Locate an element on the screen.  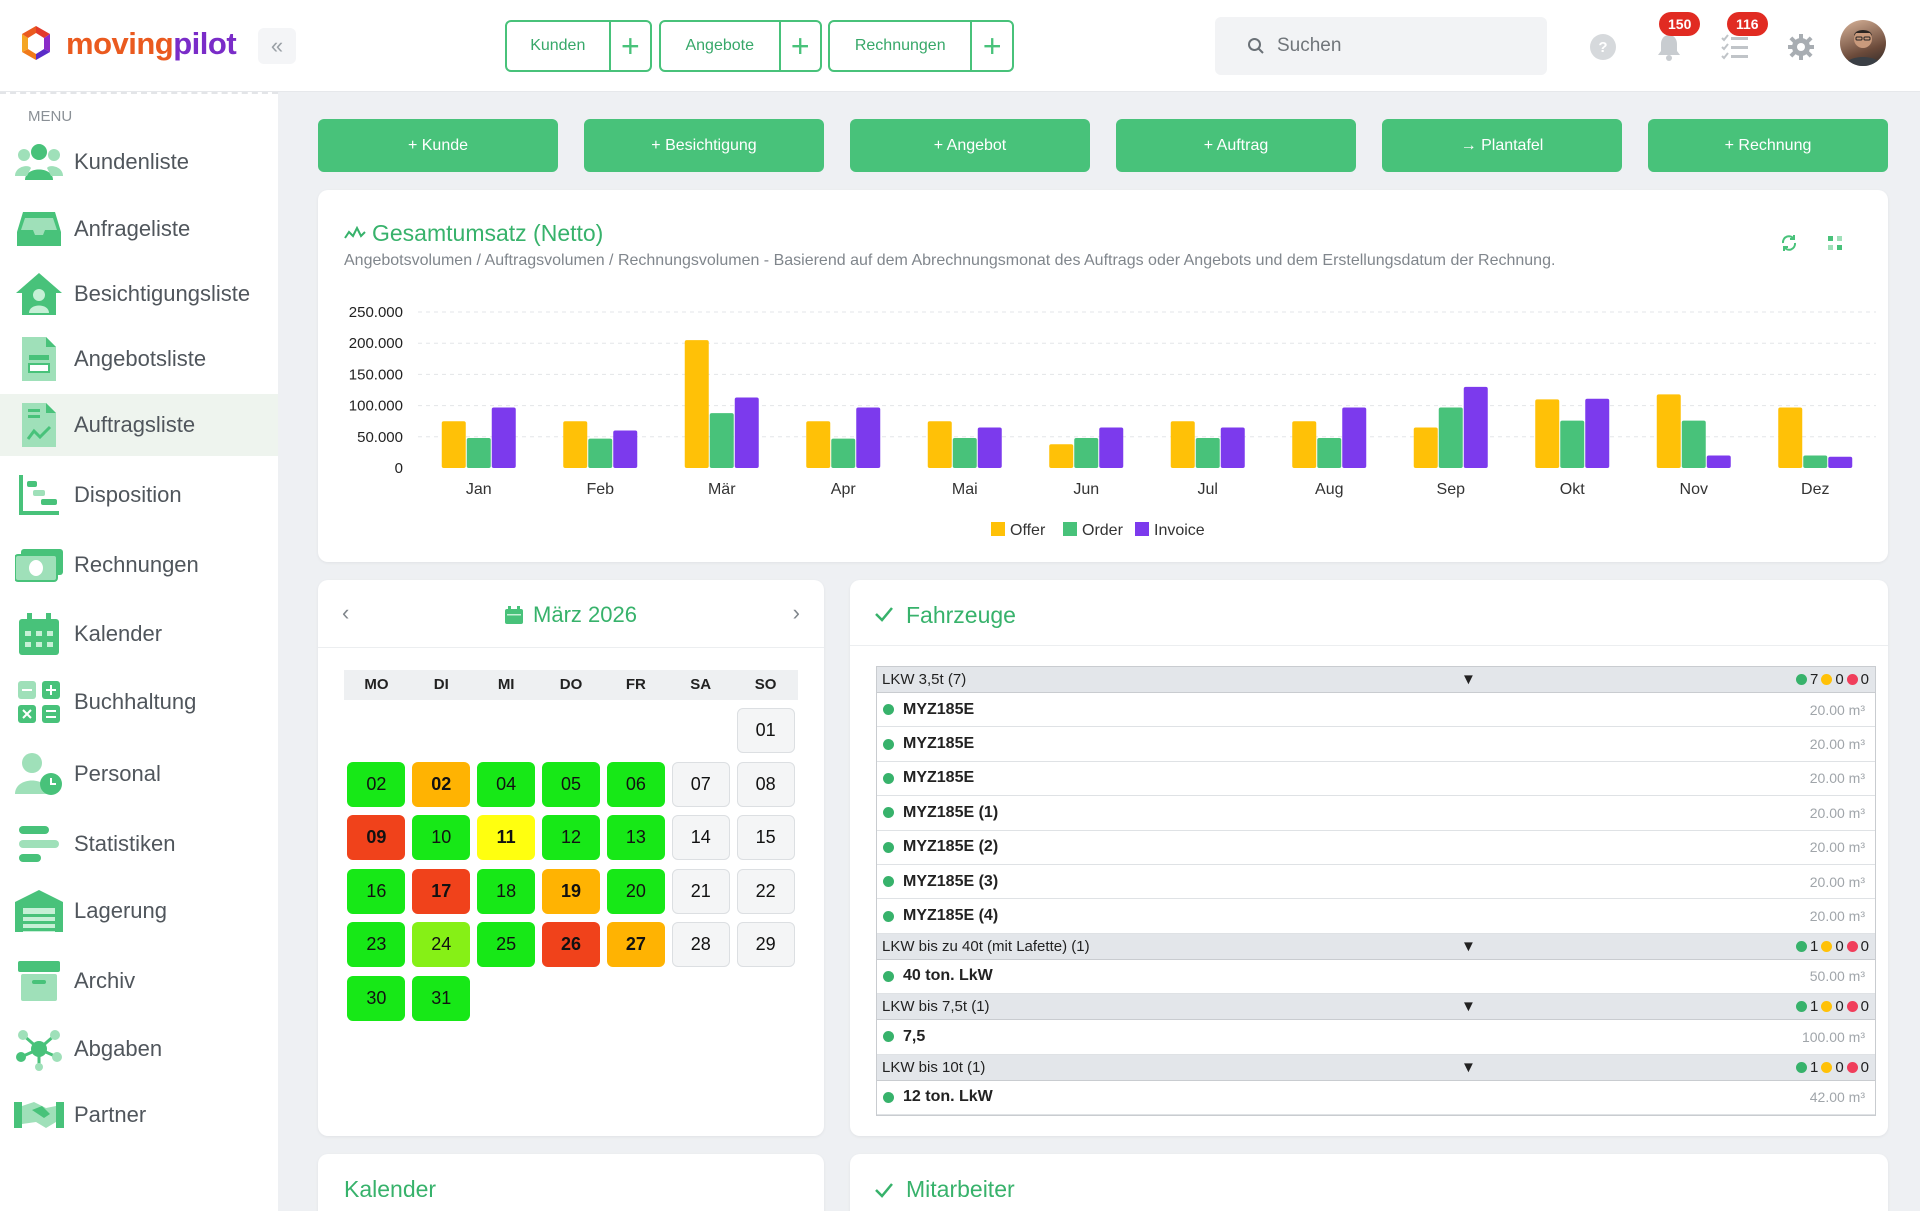
sidebar-item-lagerung: Lagerung is located at coordinates (139, 911).